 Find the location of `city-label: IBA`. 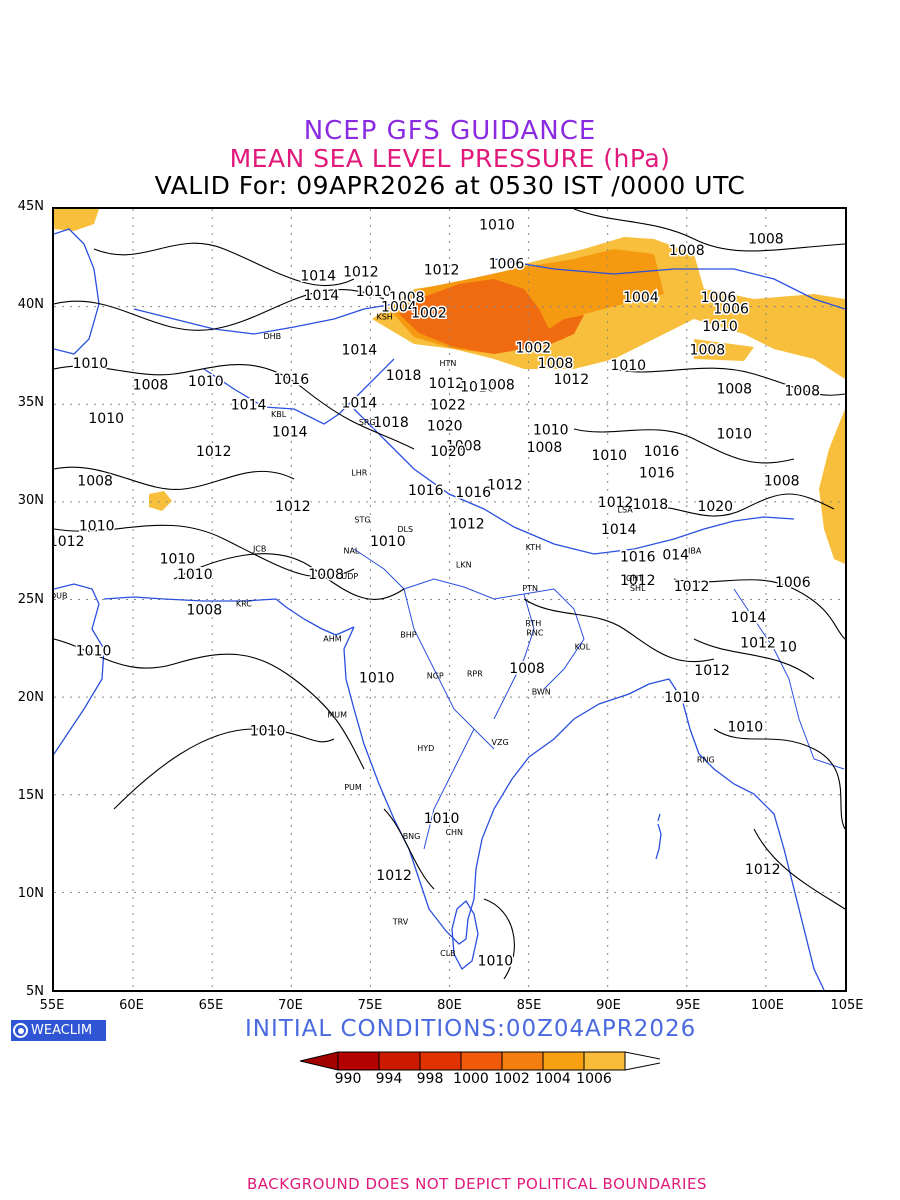

city-label: IBA is located at coordinates (695, 551).